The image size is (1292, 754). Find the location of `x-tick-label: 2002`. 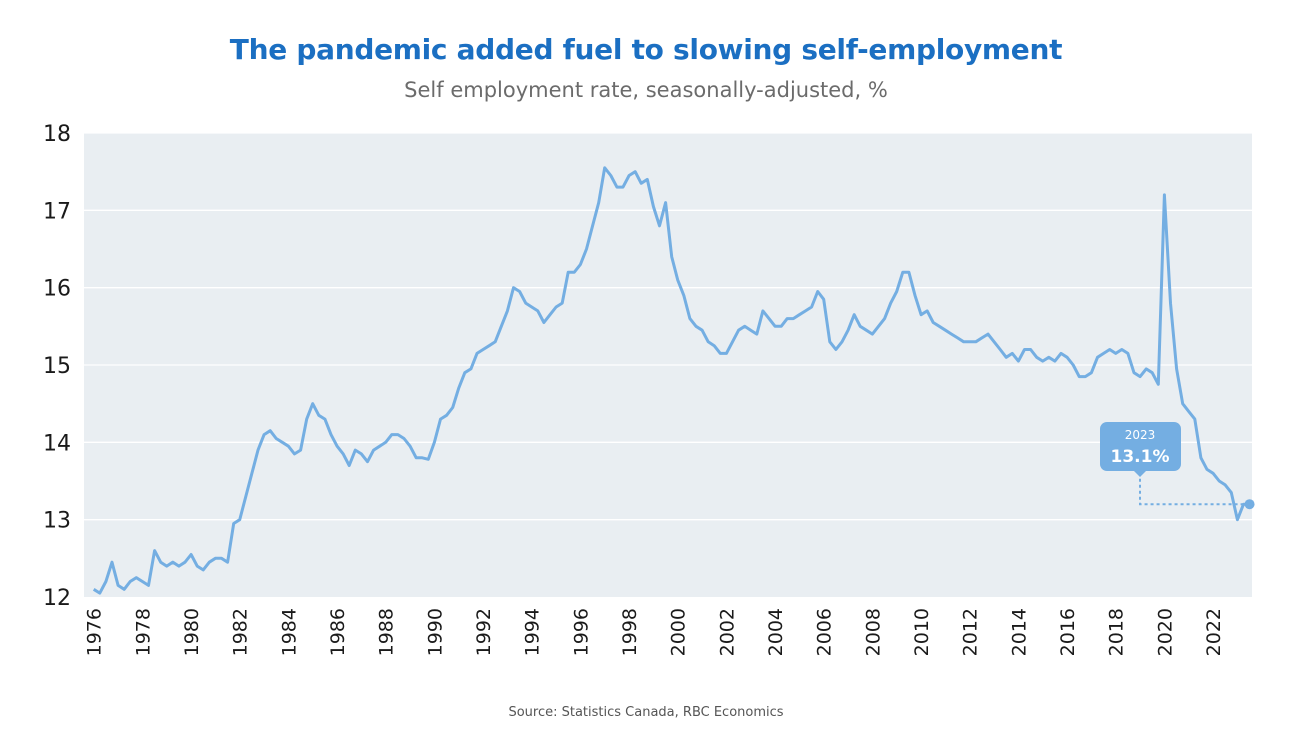

x-tick-label: 2002 is located at coordinates (727, 632).